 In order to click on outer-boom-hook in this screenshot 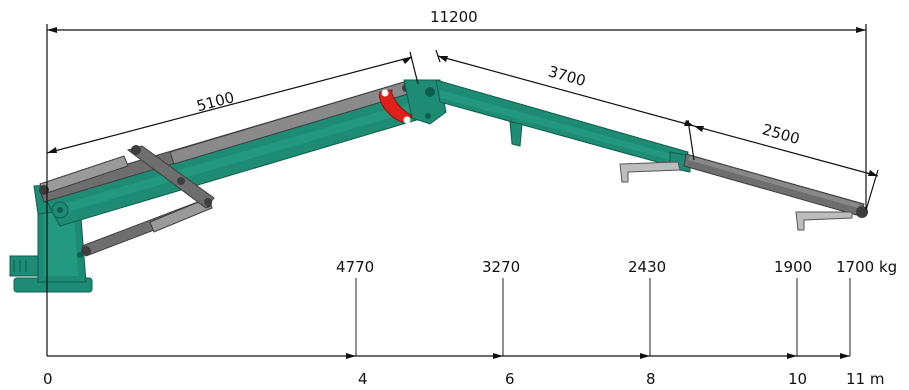, I will do `click(650, 172)`.